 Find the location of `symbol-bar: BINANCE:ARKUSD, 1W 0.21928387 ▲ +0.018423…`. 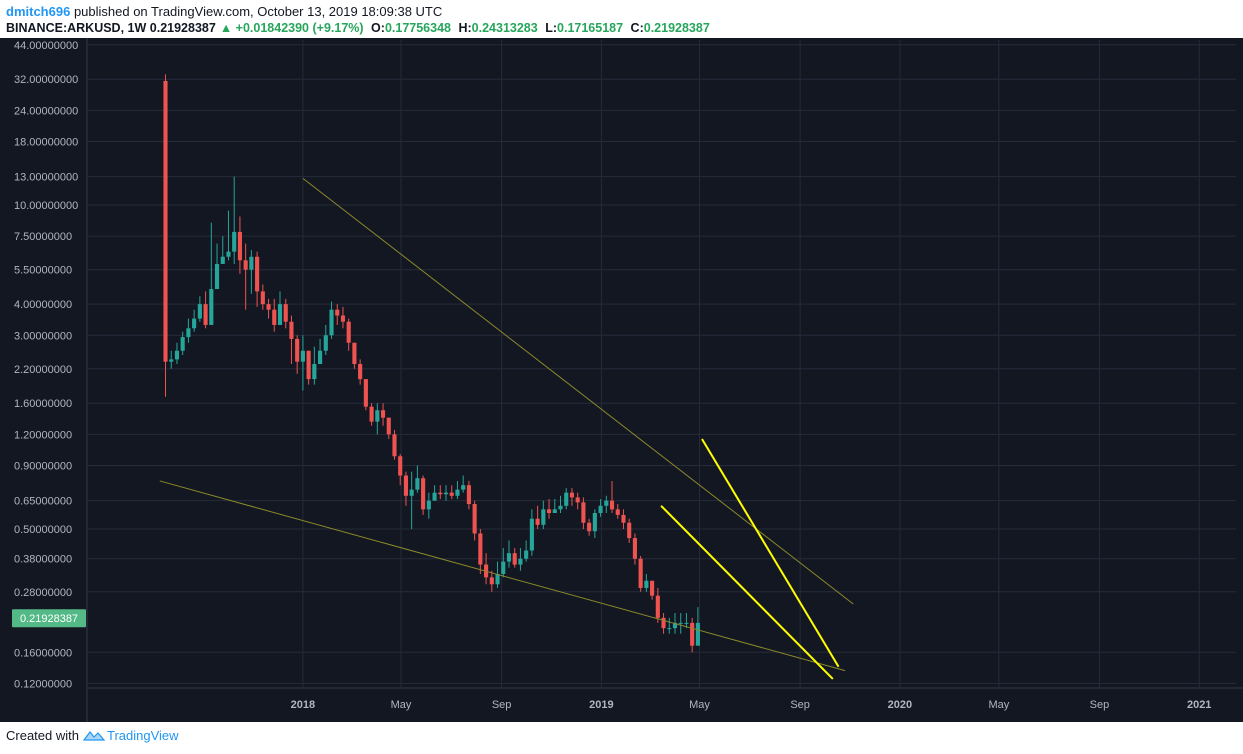

symbol-bar: BINANCE:ARKUSD, 1W 0.21928387 ▲ +0.018423… is located at coordinates (358, 28).